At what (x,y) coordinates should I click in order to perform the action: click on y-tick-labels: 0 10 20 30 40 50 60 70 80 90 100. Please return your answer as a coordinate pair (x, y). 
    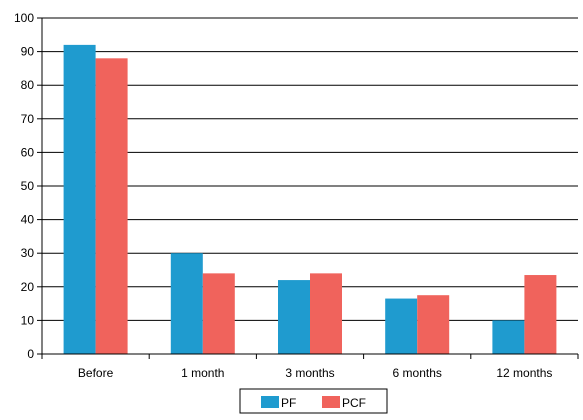
    Looking at the image, I should click on (24, 186).